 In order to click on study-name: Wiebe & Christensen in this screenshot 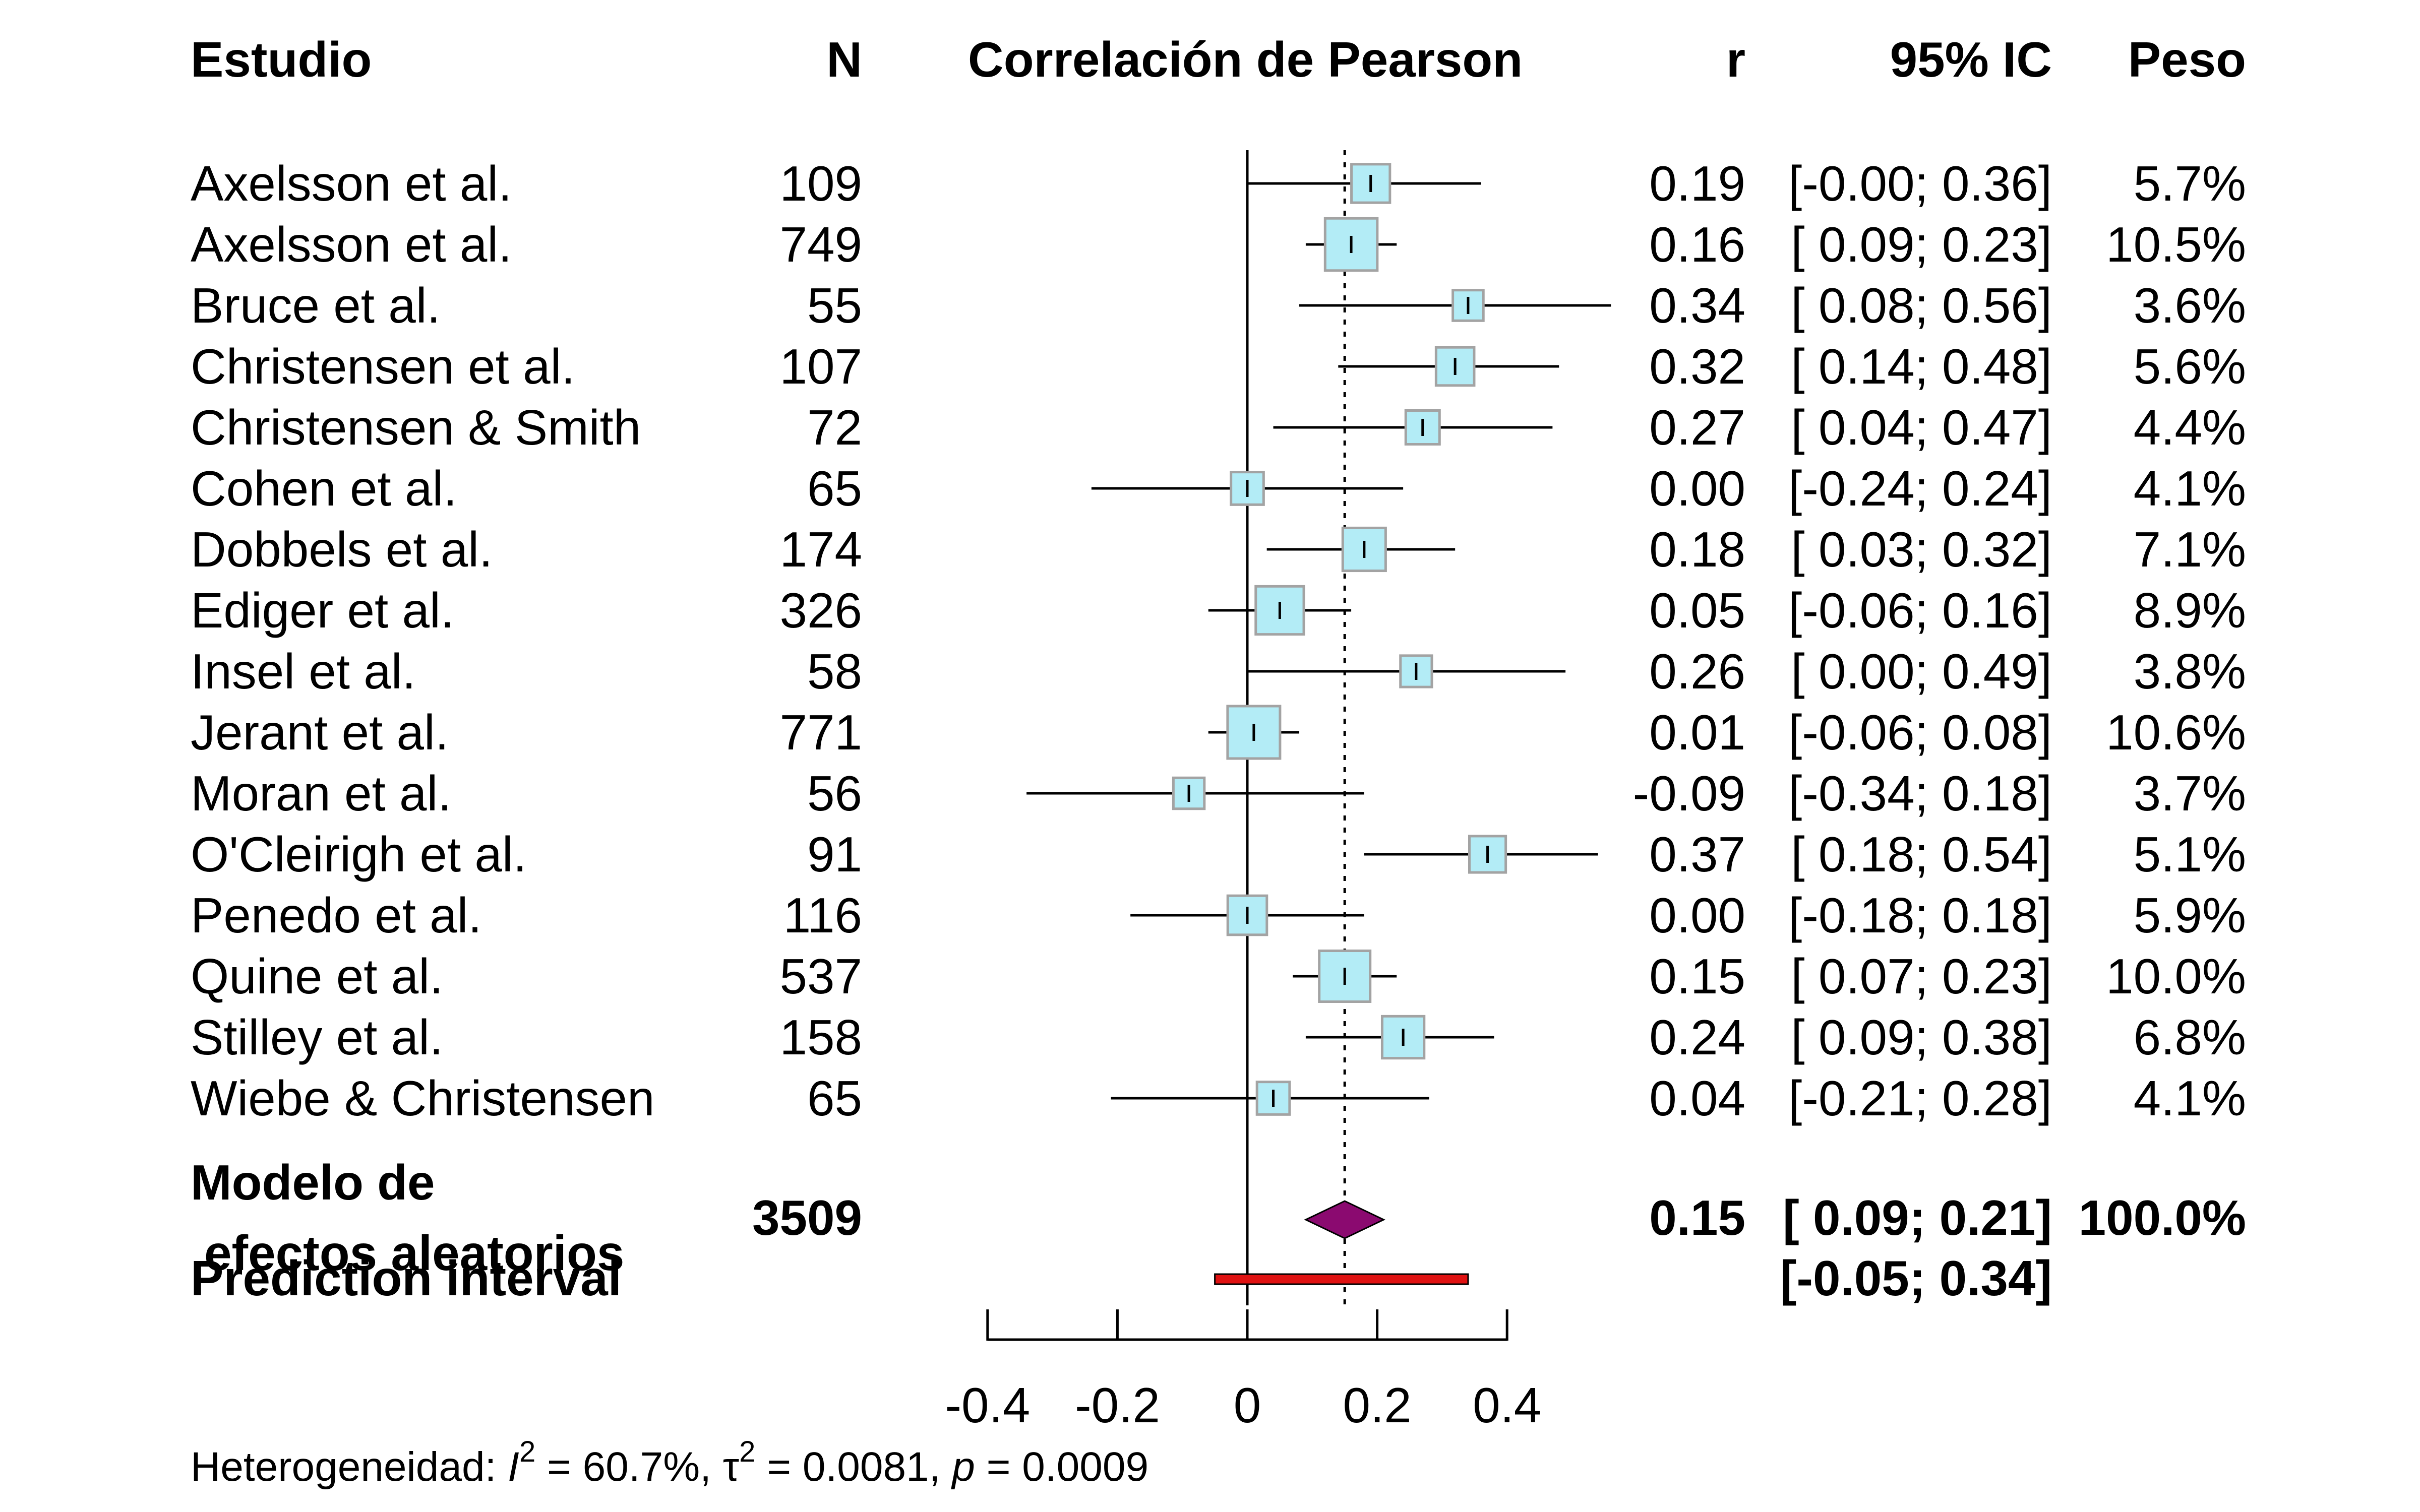, I will do `click(423, 1098)`.